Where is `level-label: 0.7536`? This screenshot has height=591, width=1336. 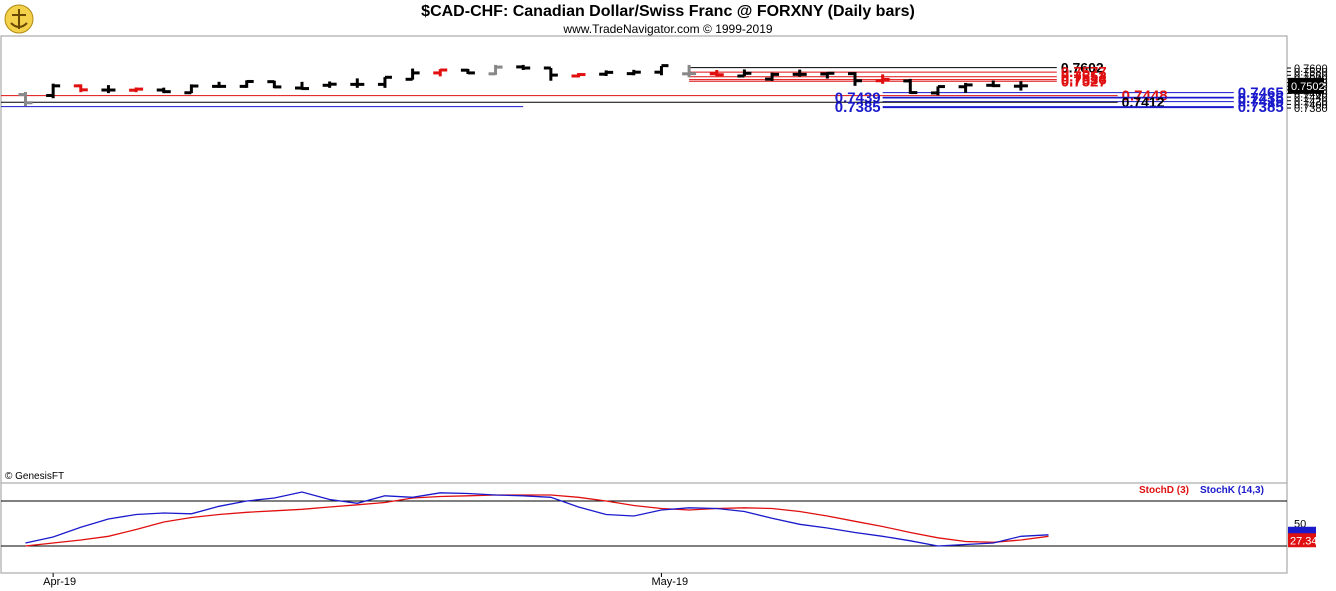
level-label: 0.7536 is located at coordinates (1084, 80).